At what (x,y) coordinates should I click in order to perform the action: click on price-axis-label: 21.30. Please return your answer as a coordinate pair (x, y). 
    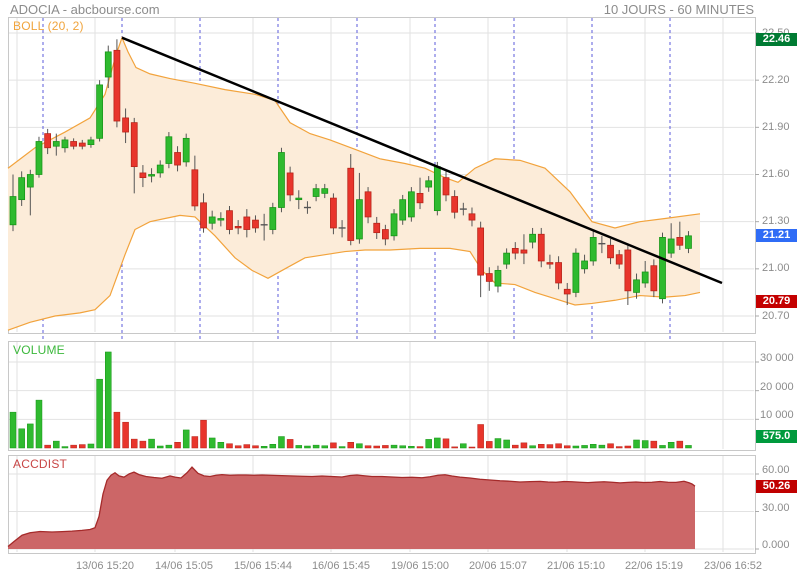
    Looking at the image, I should click on (776, 221).